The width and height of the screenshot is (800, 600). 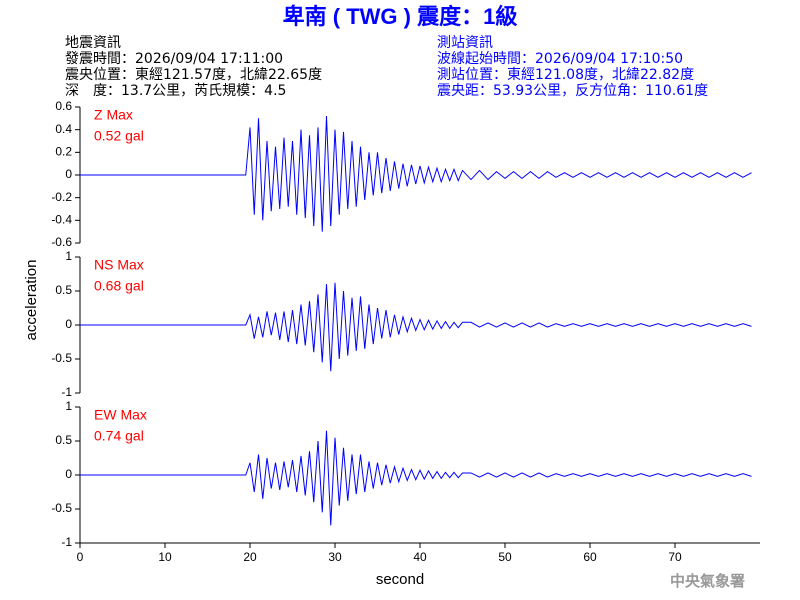 What do you see at coordinates (61, 242) in the screenshot?
I see `y-tick-label: -0.6` at bounding box center [61, 242].